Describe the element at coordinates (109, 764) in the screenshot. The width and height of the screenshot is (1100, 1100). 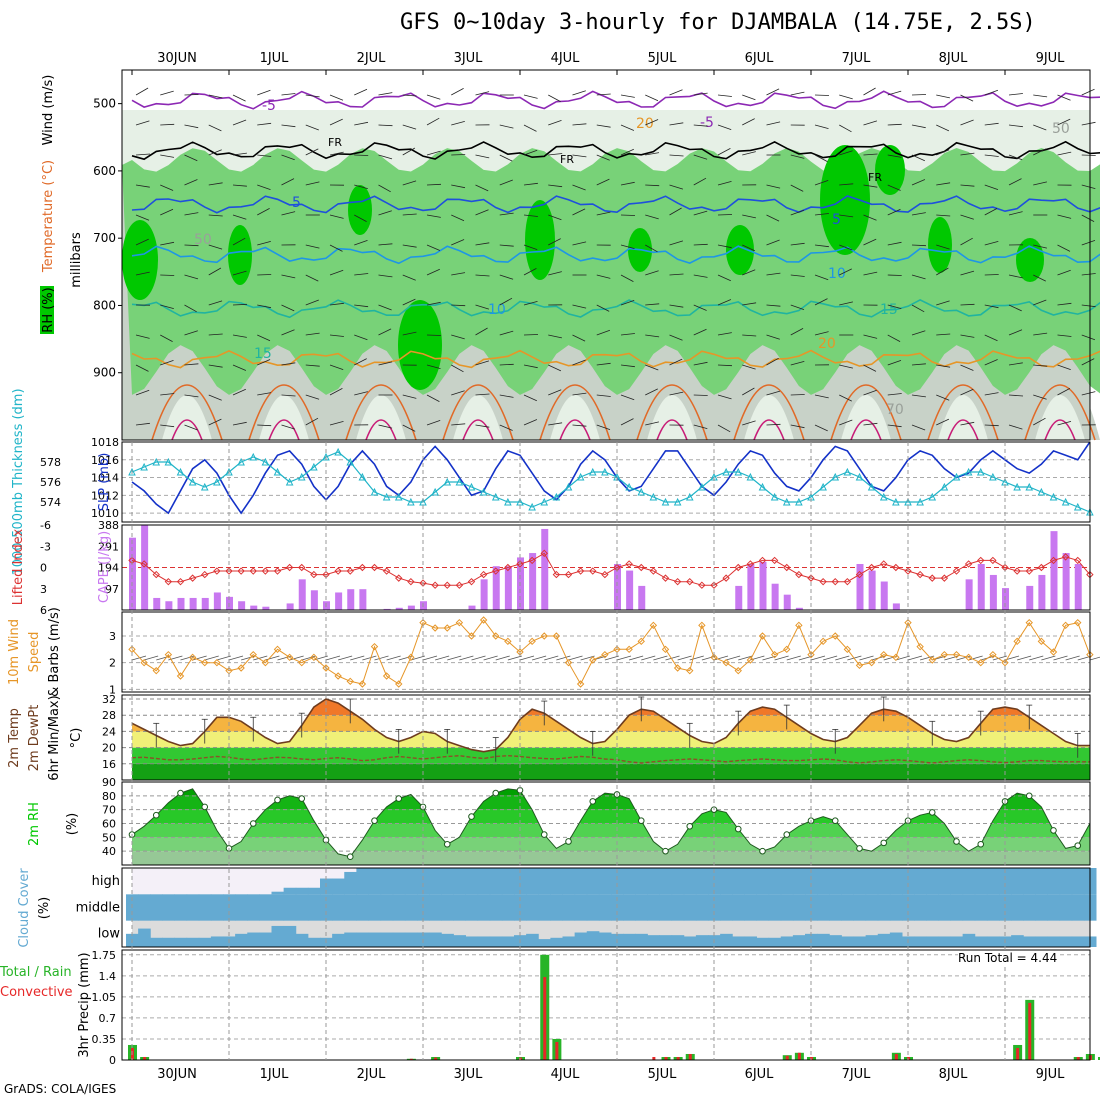
I see `temp-tick-label: 16` at that location.